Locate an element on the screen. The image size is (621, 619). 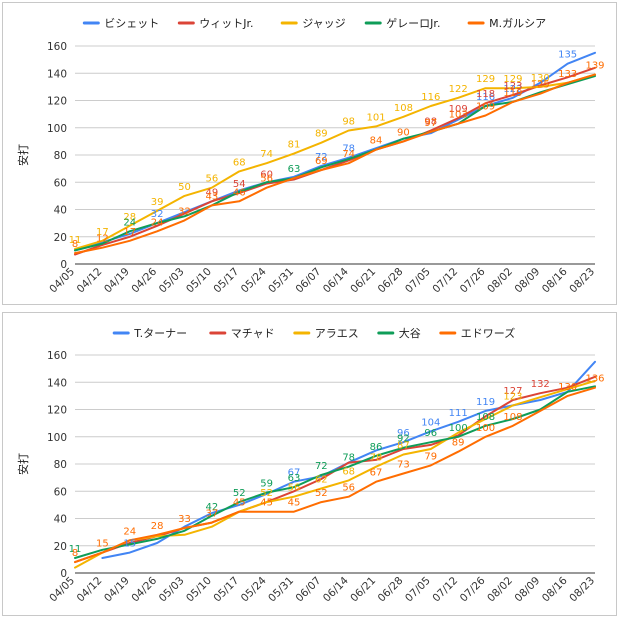
data-label: 125 is located at coordinates (540, 85).